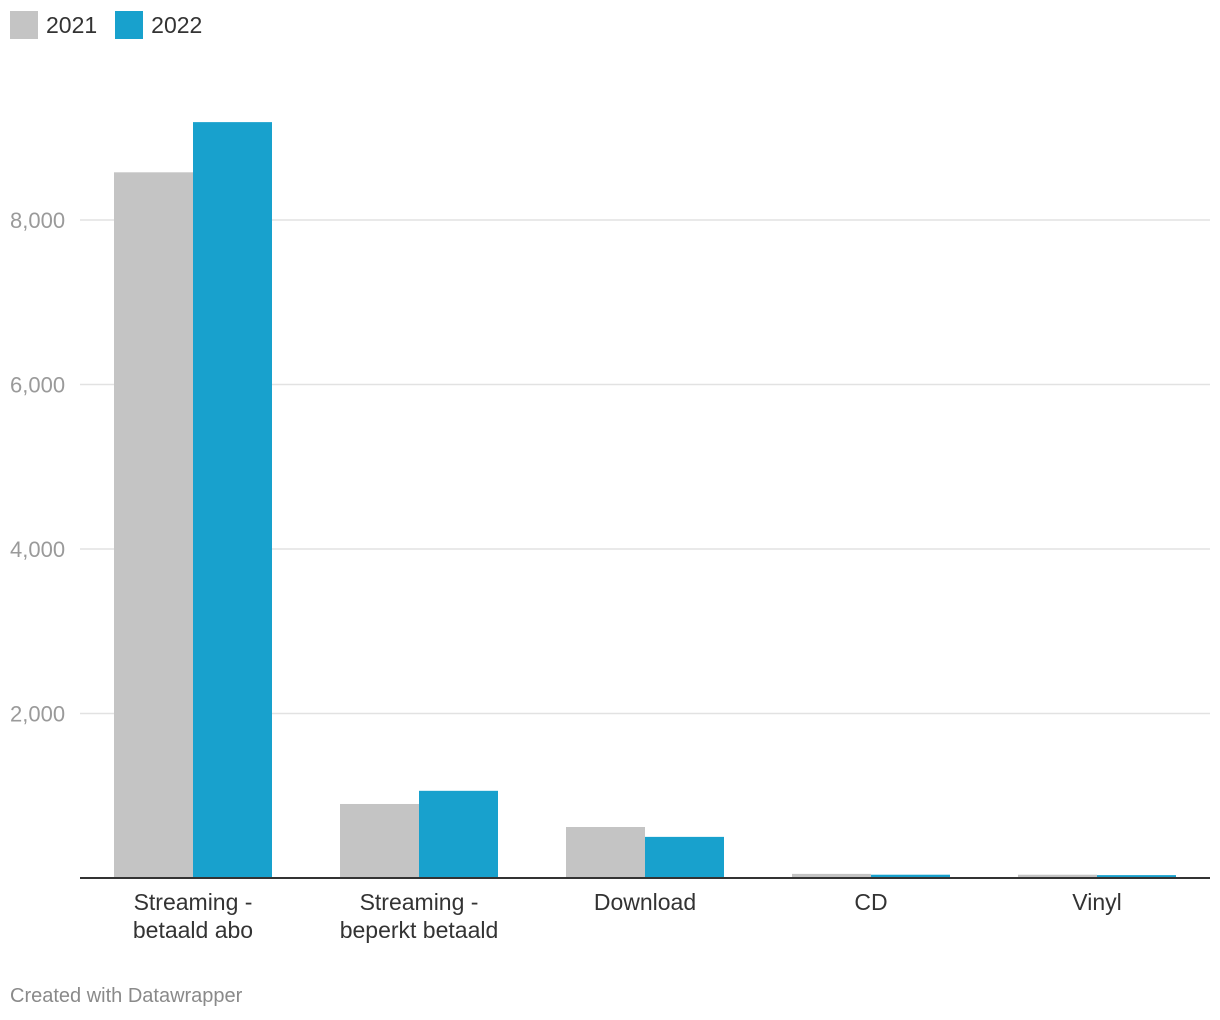  I want to click on legend-swatch-2021, so click(24, 25).